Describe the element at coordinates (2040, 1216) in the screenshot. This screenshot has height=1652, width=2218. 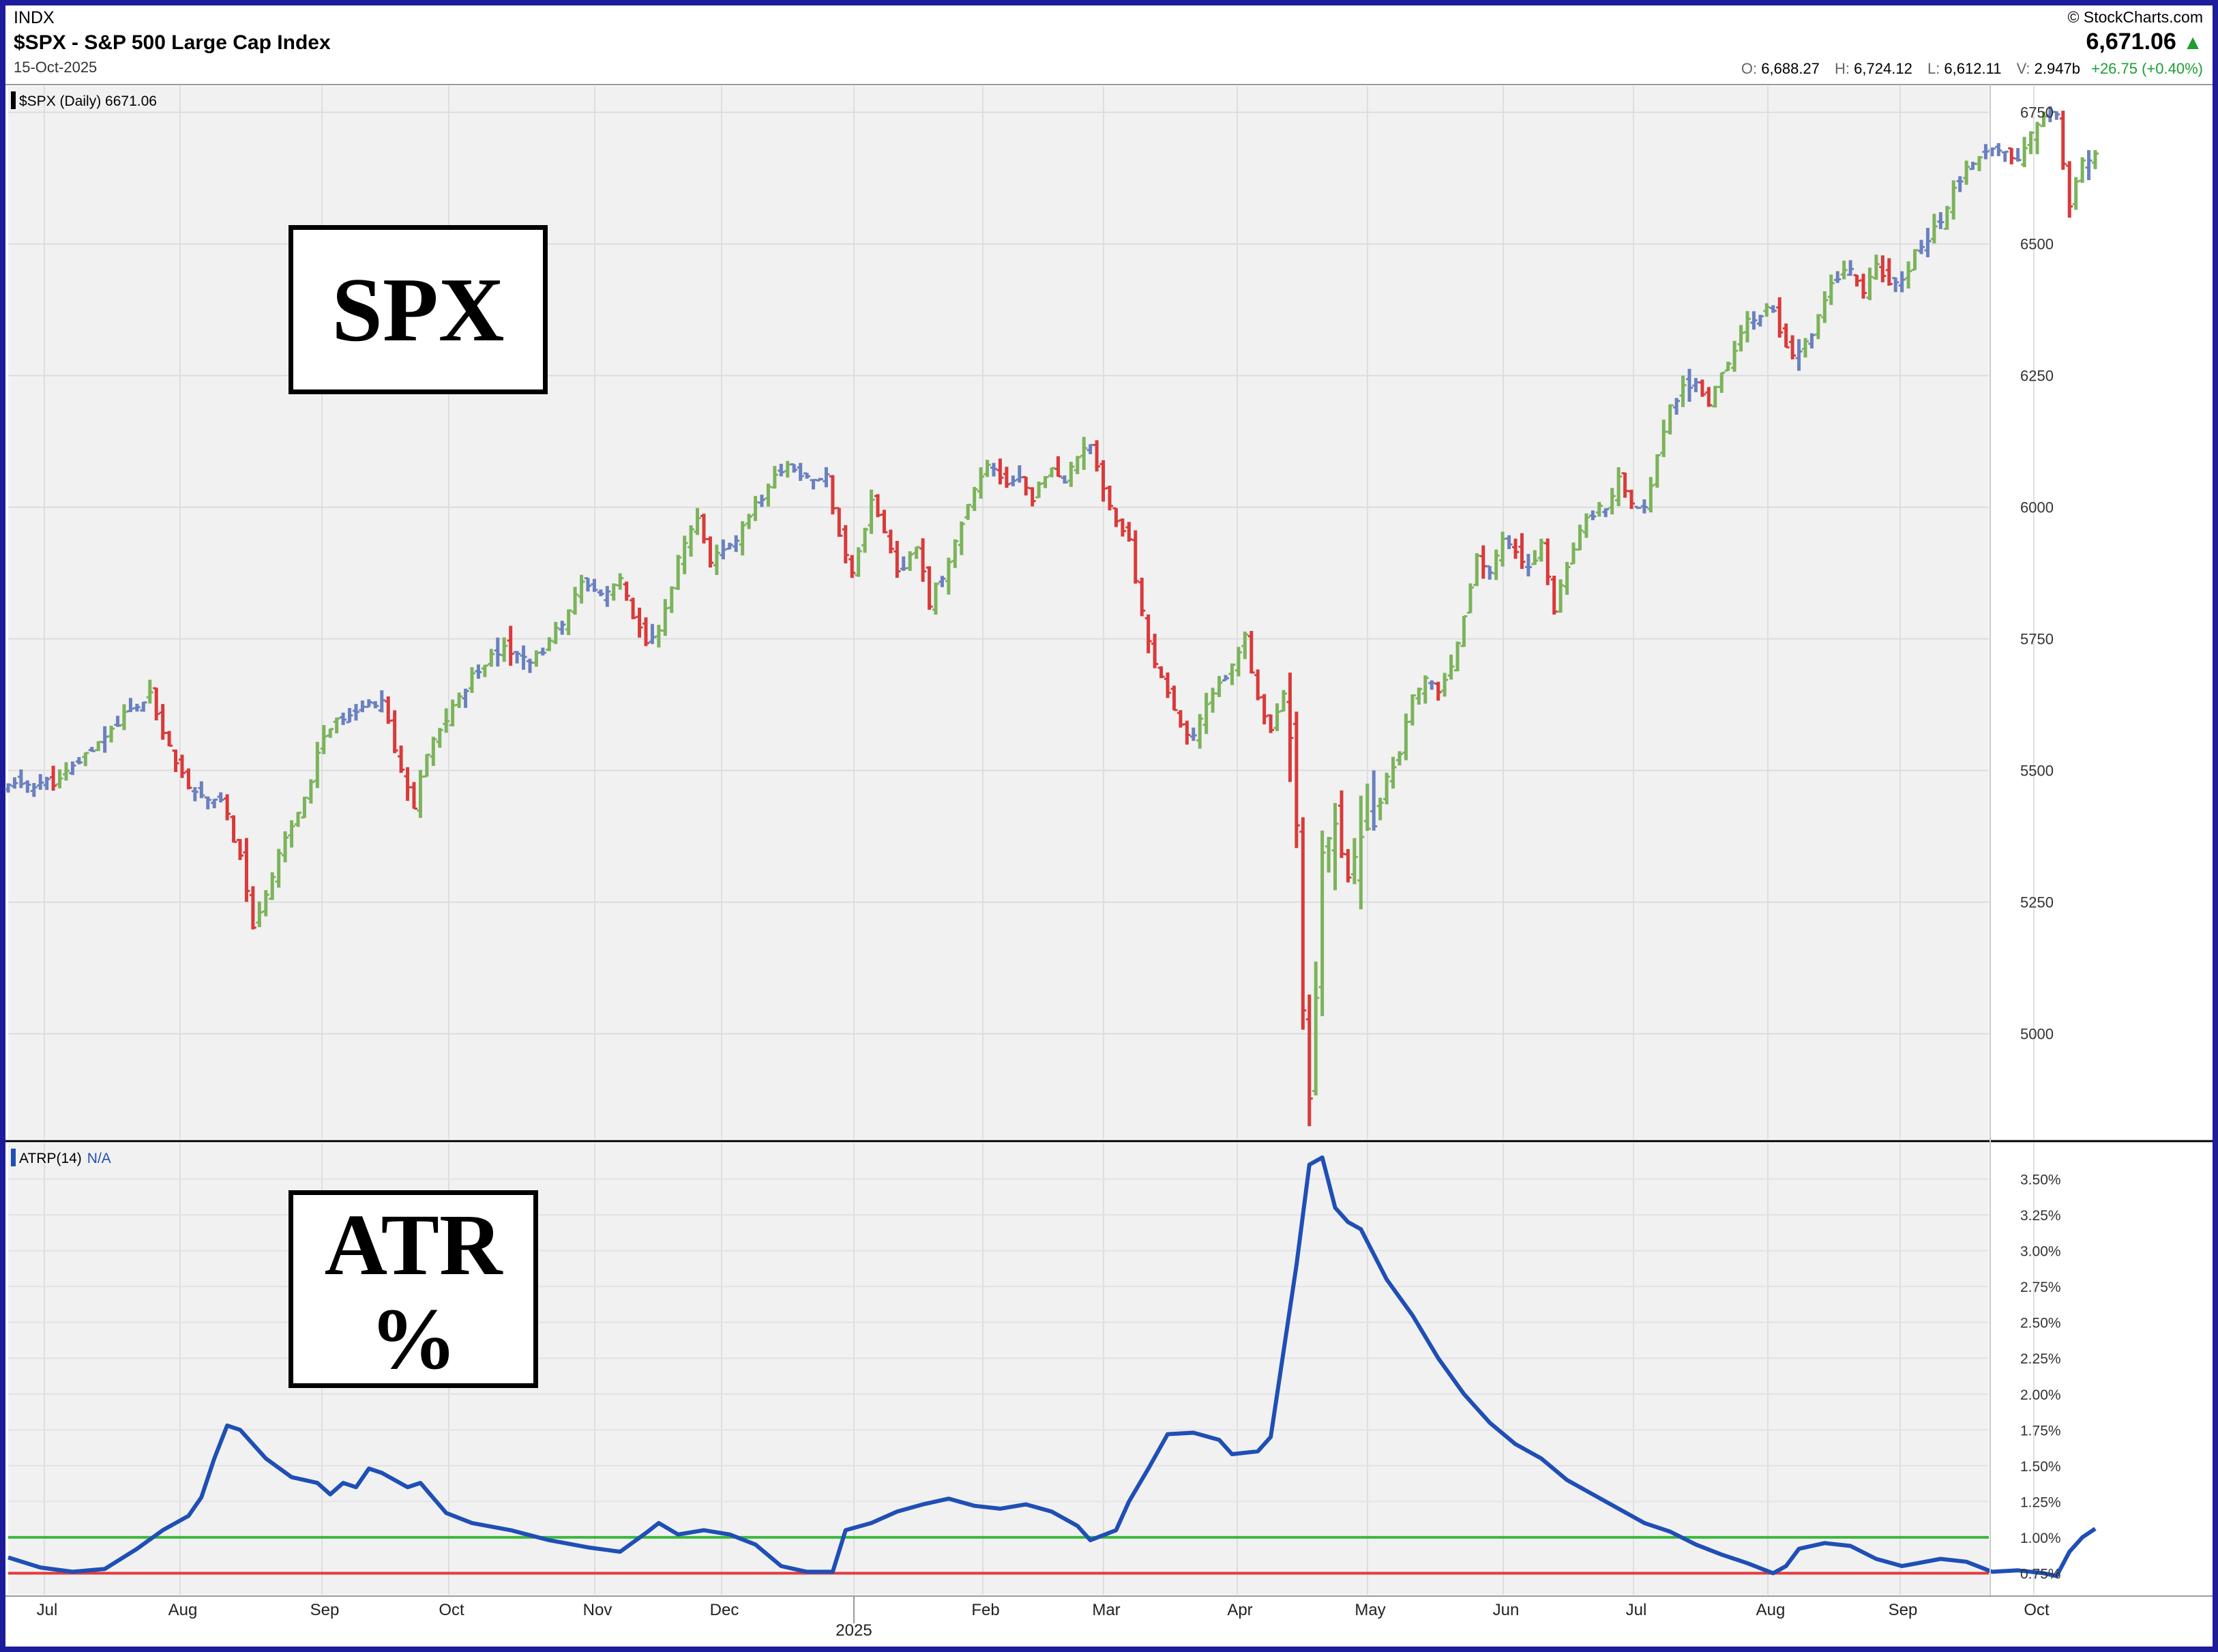
I see `y-tick-label: 3.25%` at that location.